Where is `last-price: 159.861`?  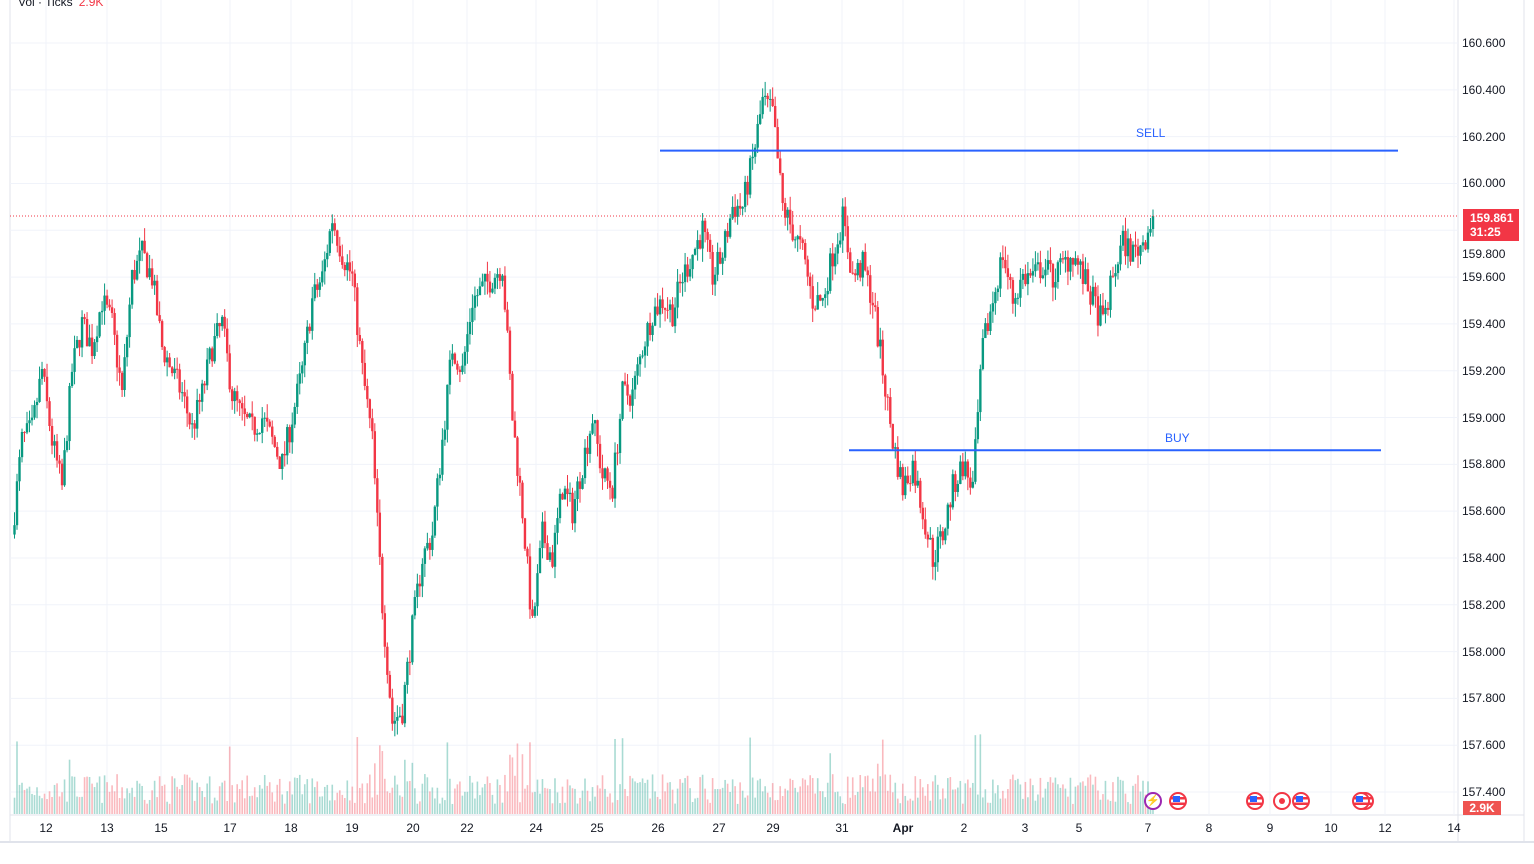
last-price: 159.861 is located at coordinates (1492, 218).